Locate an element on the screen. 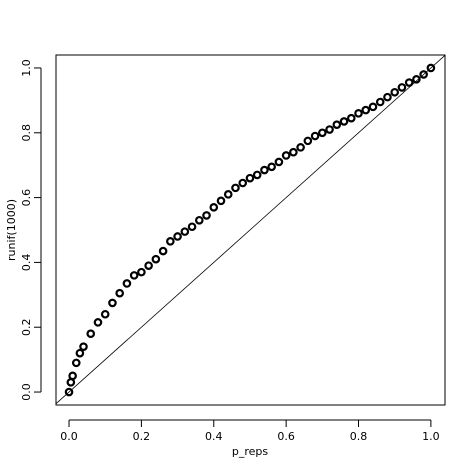 This screenshot has height=474, width=474. y-tick-label: 0.2 is located at coordinates (26, 327).